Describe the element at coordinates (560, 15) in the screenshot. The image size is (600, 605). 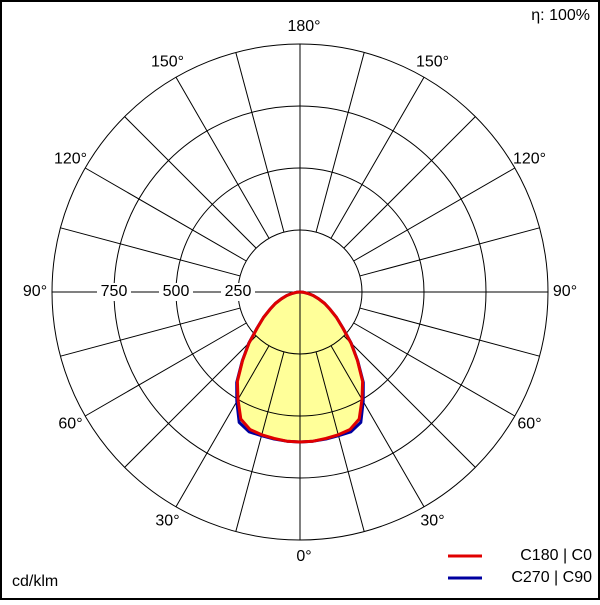
I see `efficiency-label: η: 100%` at that location.